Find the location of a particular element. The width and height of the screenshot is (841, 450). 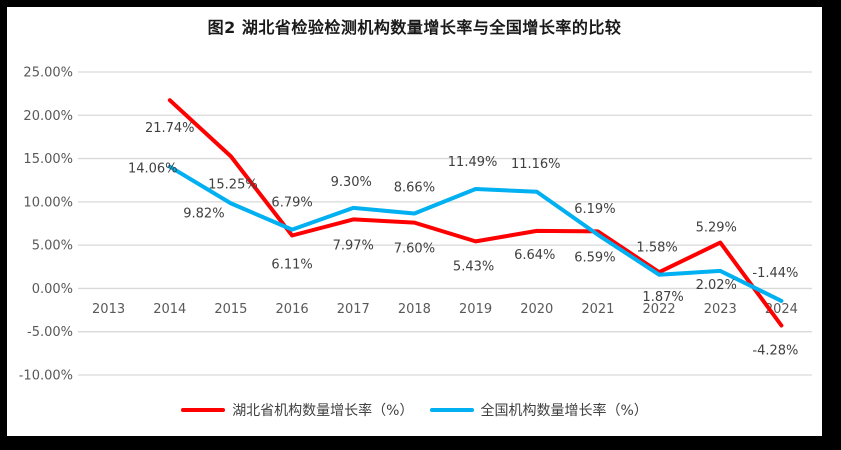

legend-label-national: 全国机构数量增长率（%） is located at coordinates (564, 411).